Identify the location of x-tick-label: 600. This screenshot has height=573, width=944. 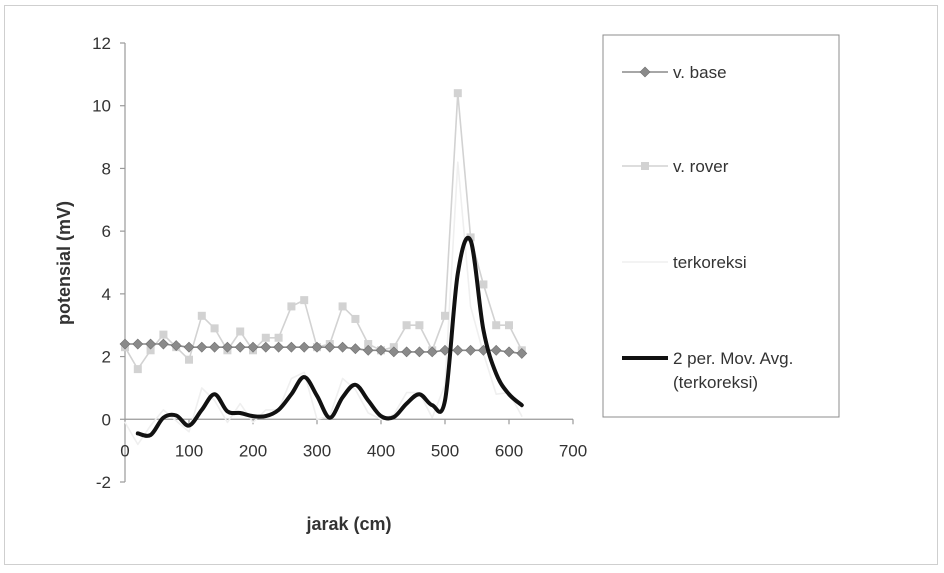
(509, 450).